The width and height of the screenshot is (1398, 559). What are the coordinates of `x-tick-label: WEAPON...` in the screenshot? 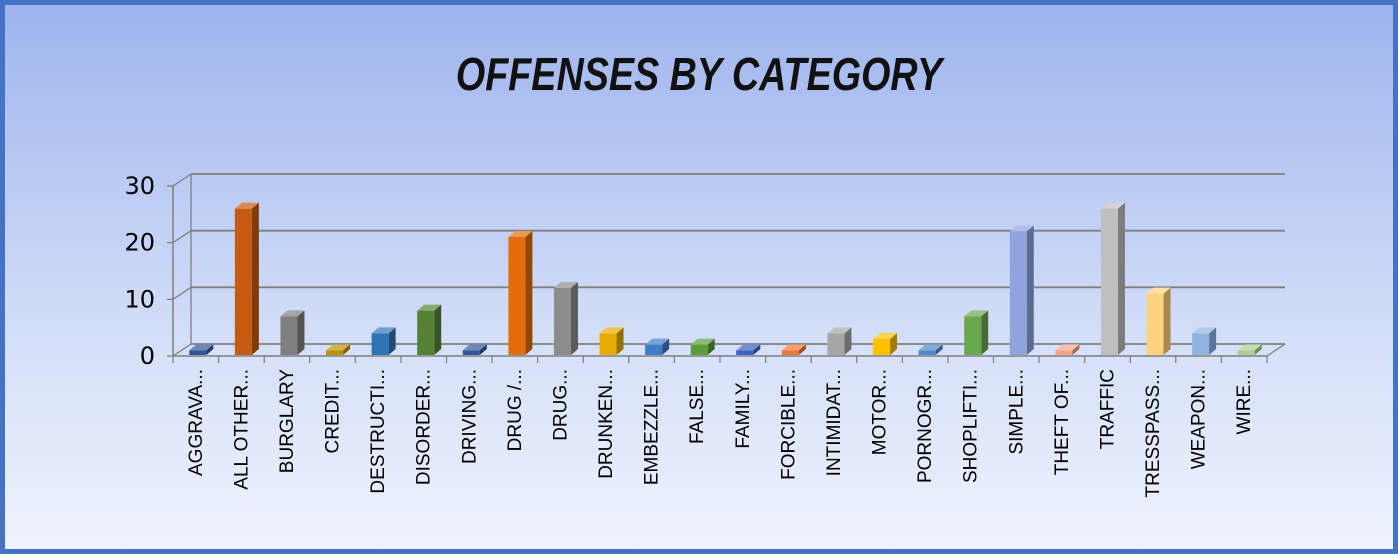 It's located at (1199, 419).